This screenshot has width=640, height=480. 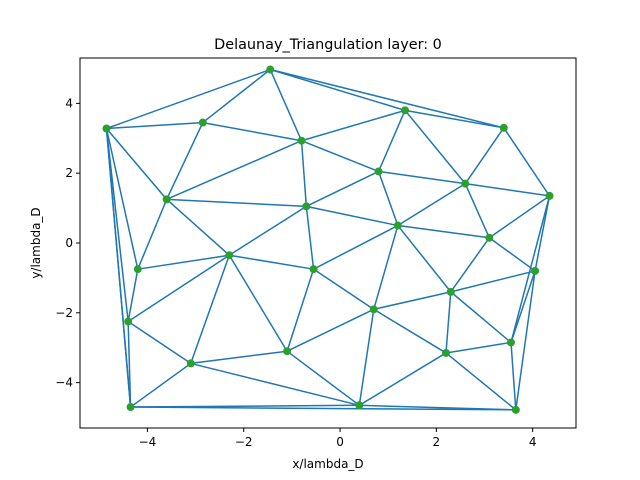 I want to click on x-tick-label: 4, so click(x=533, y=442).